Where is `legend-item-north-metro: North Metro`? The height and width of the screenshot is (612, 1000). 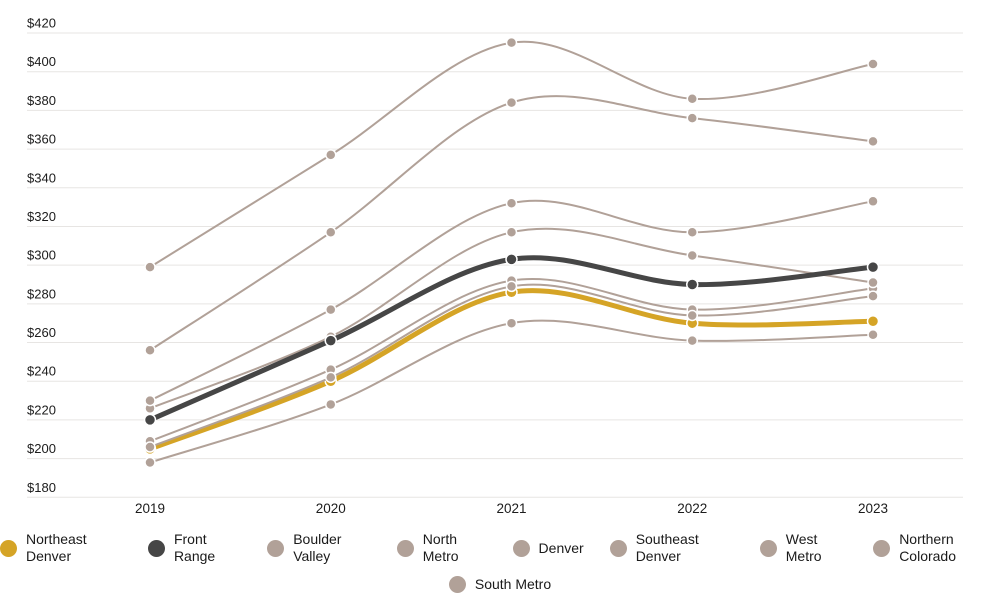
legend-item-north-metro: North Metro is located at coordinates (441, 548).